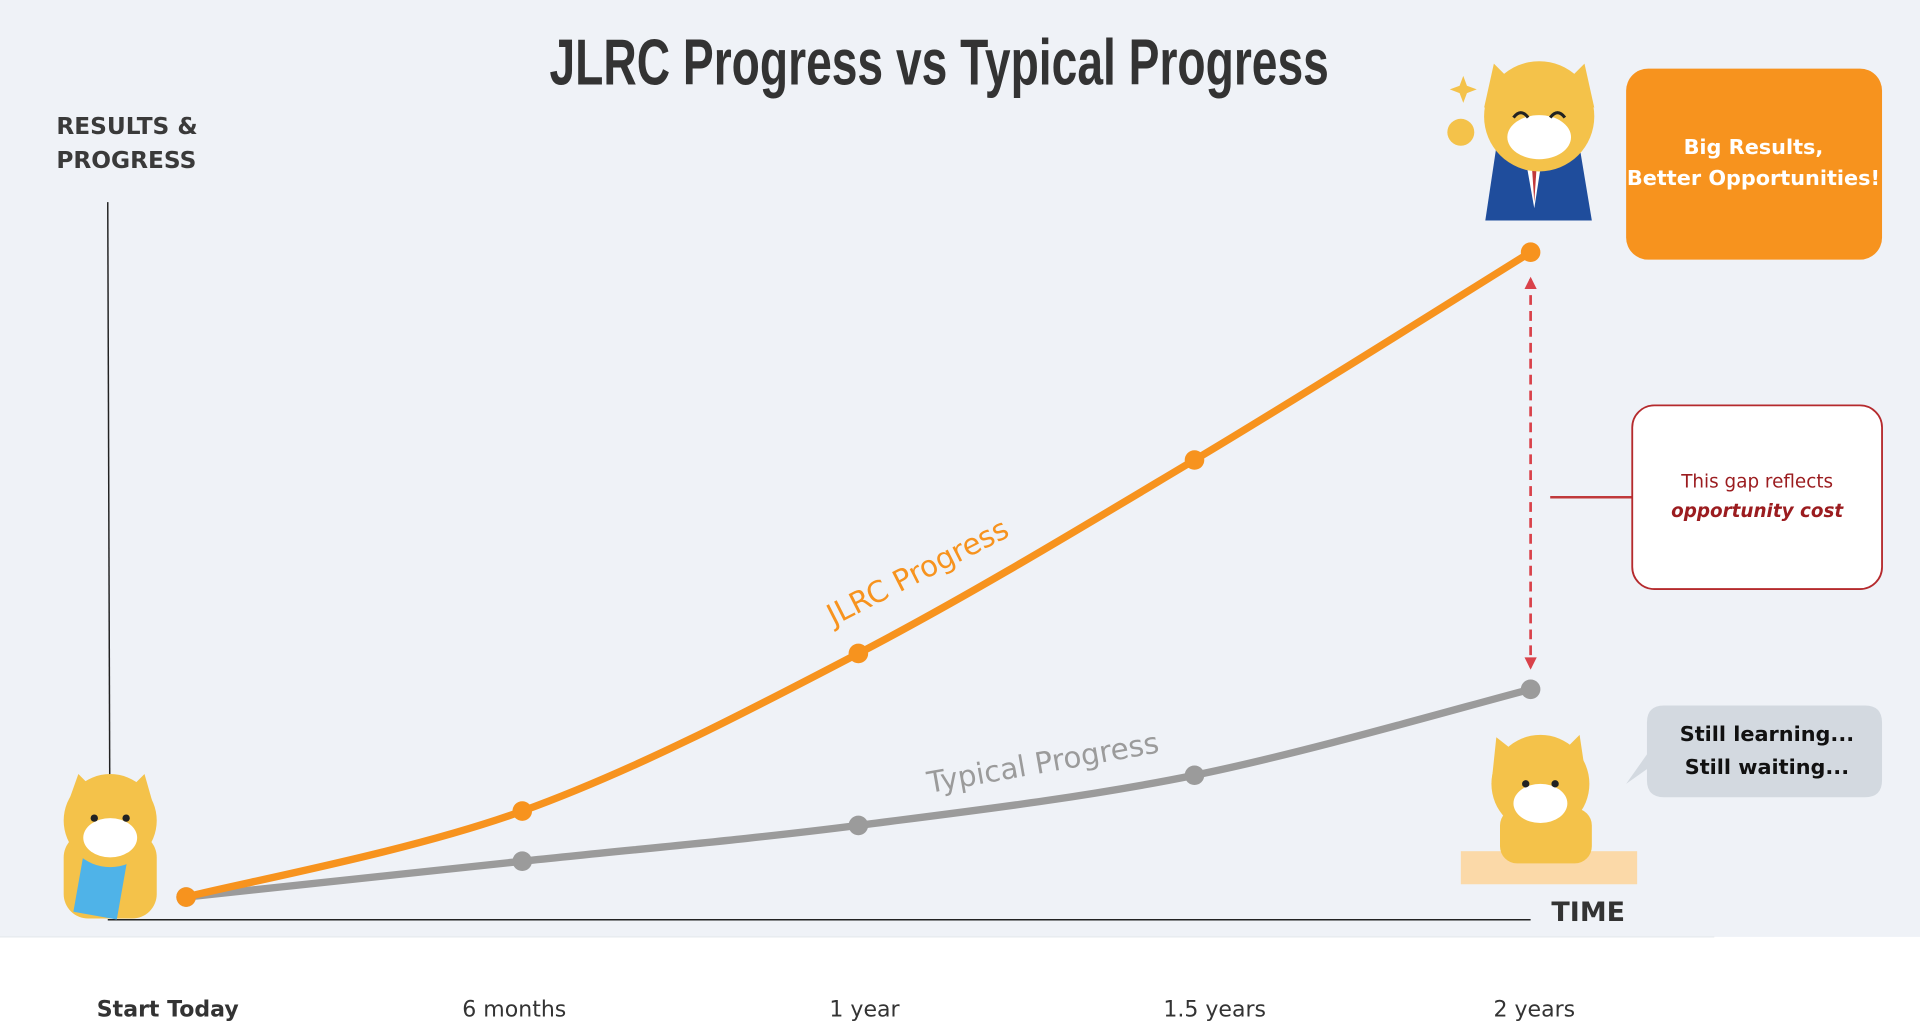 This screenshot has height=1030, width=1920. I want to click on chart-title: JLRC Progress vs Typical Progress, so click(939, 62).